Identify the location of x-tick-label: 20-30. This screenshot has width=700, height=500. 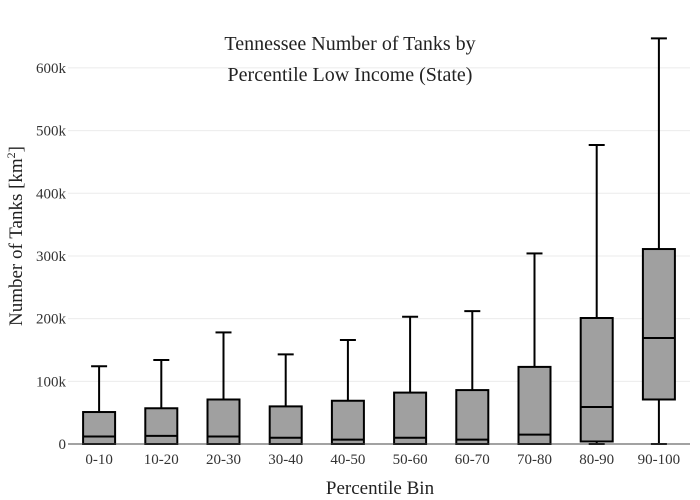
(223, 460).